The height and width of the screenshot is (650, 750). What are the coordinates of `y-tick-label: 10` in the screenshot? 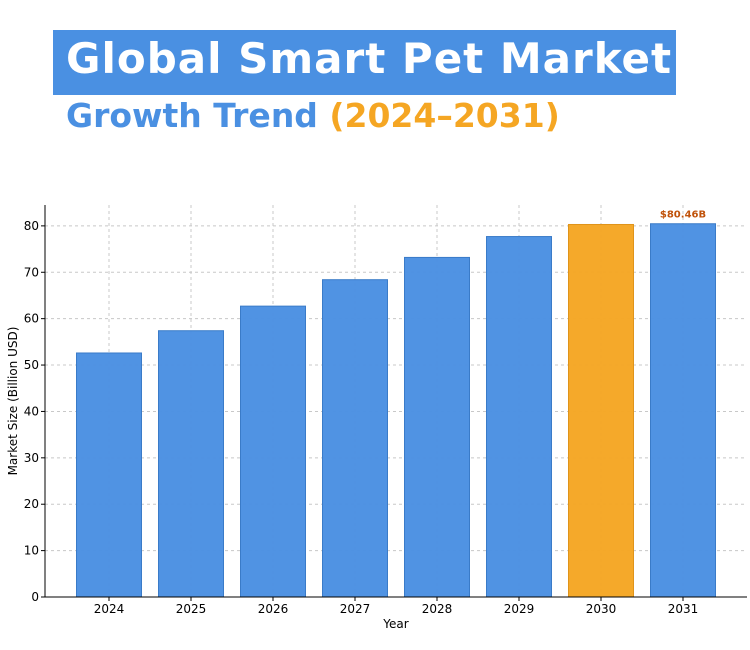 It's located at (31, 551).